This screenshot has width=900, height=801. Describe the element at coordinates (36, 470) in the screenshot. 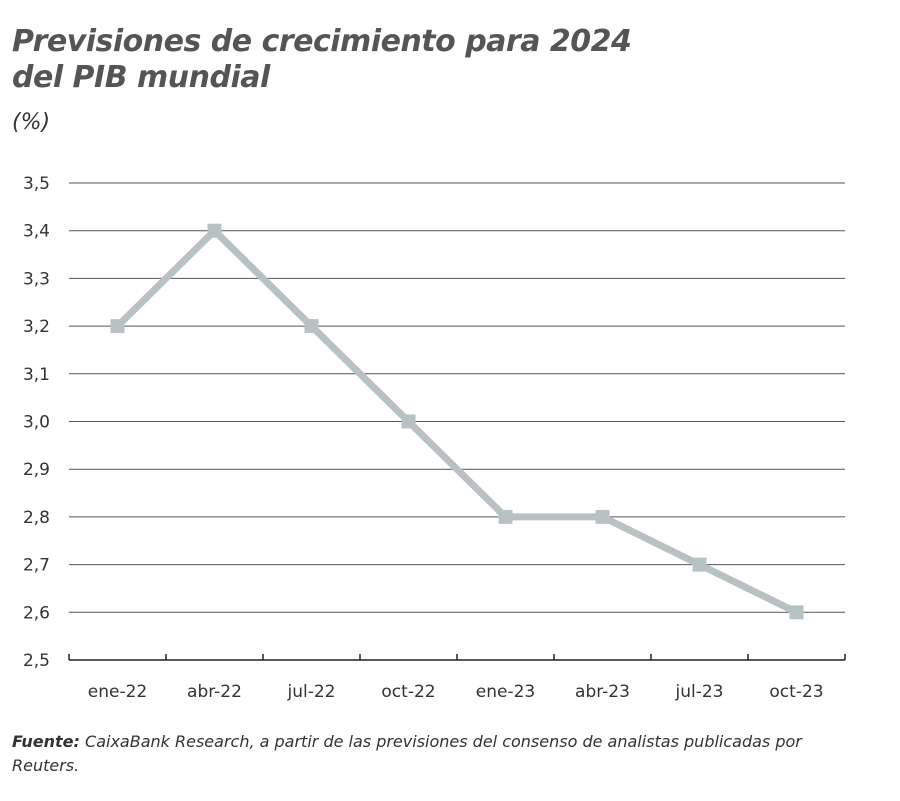

I see `y-tick-label: 2,9` at that location.